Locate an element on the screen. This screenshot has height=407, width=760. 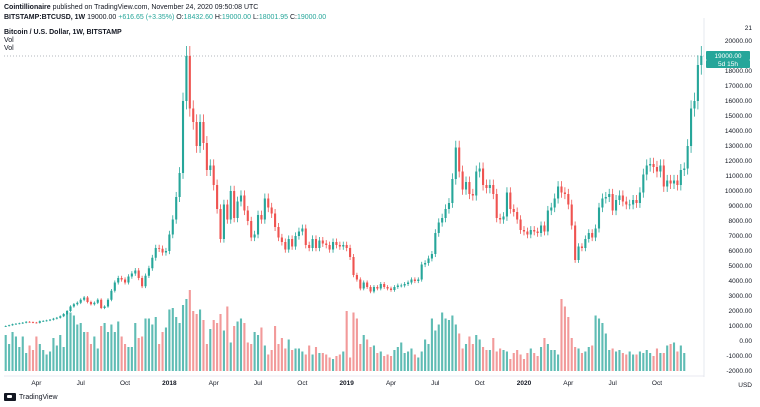
time-tick-label: Oct is located at coordinates (480, 383).